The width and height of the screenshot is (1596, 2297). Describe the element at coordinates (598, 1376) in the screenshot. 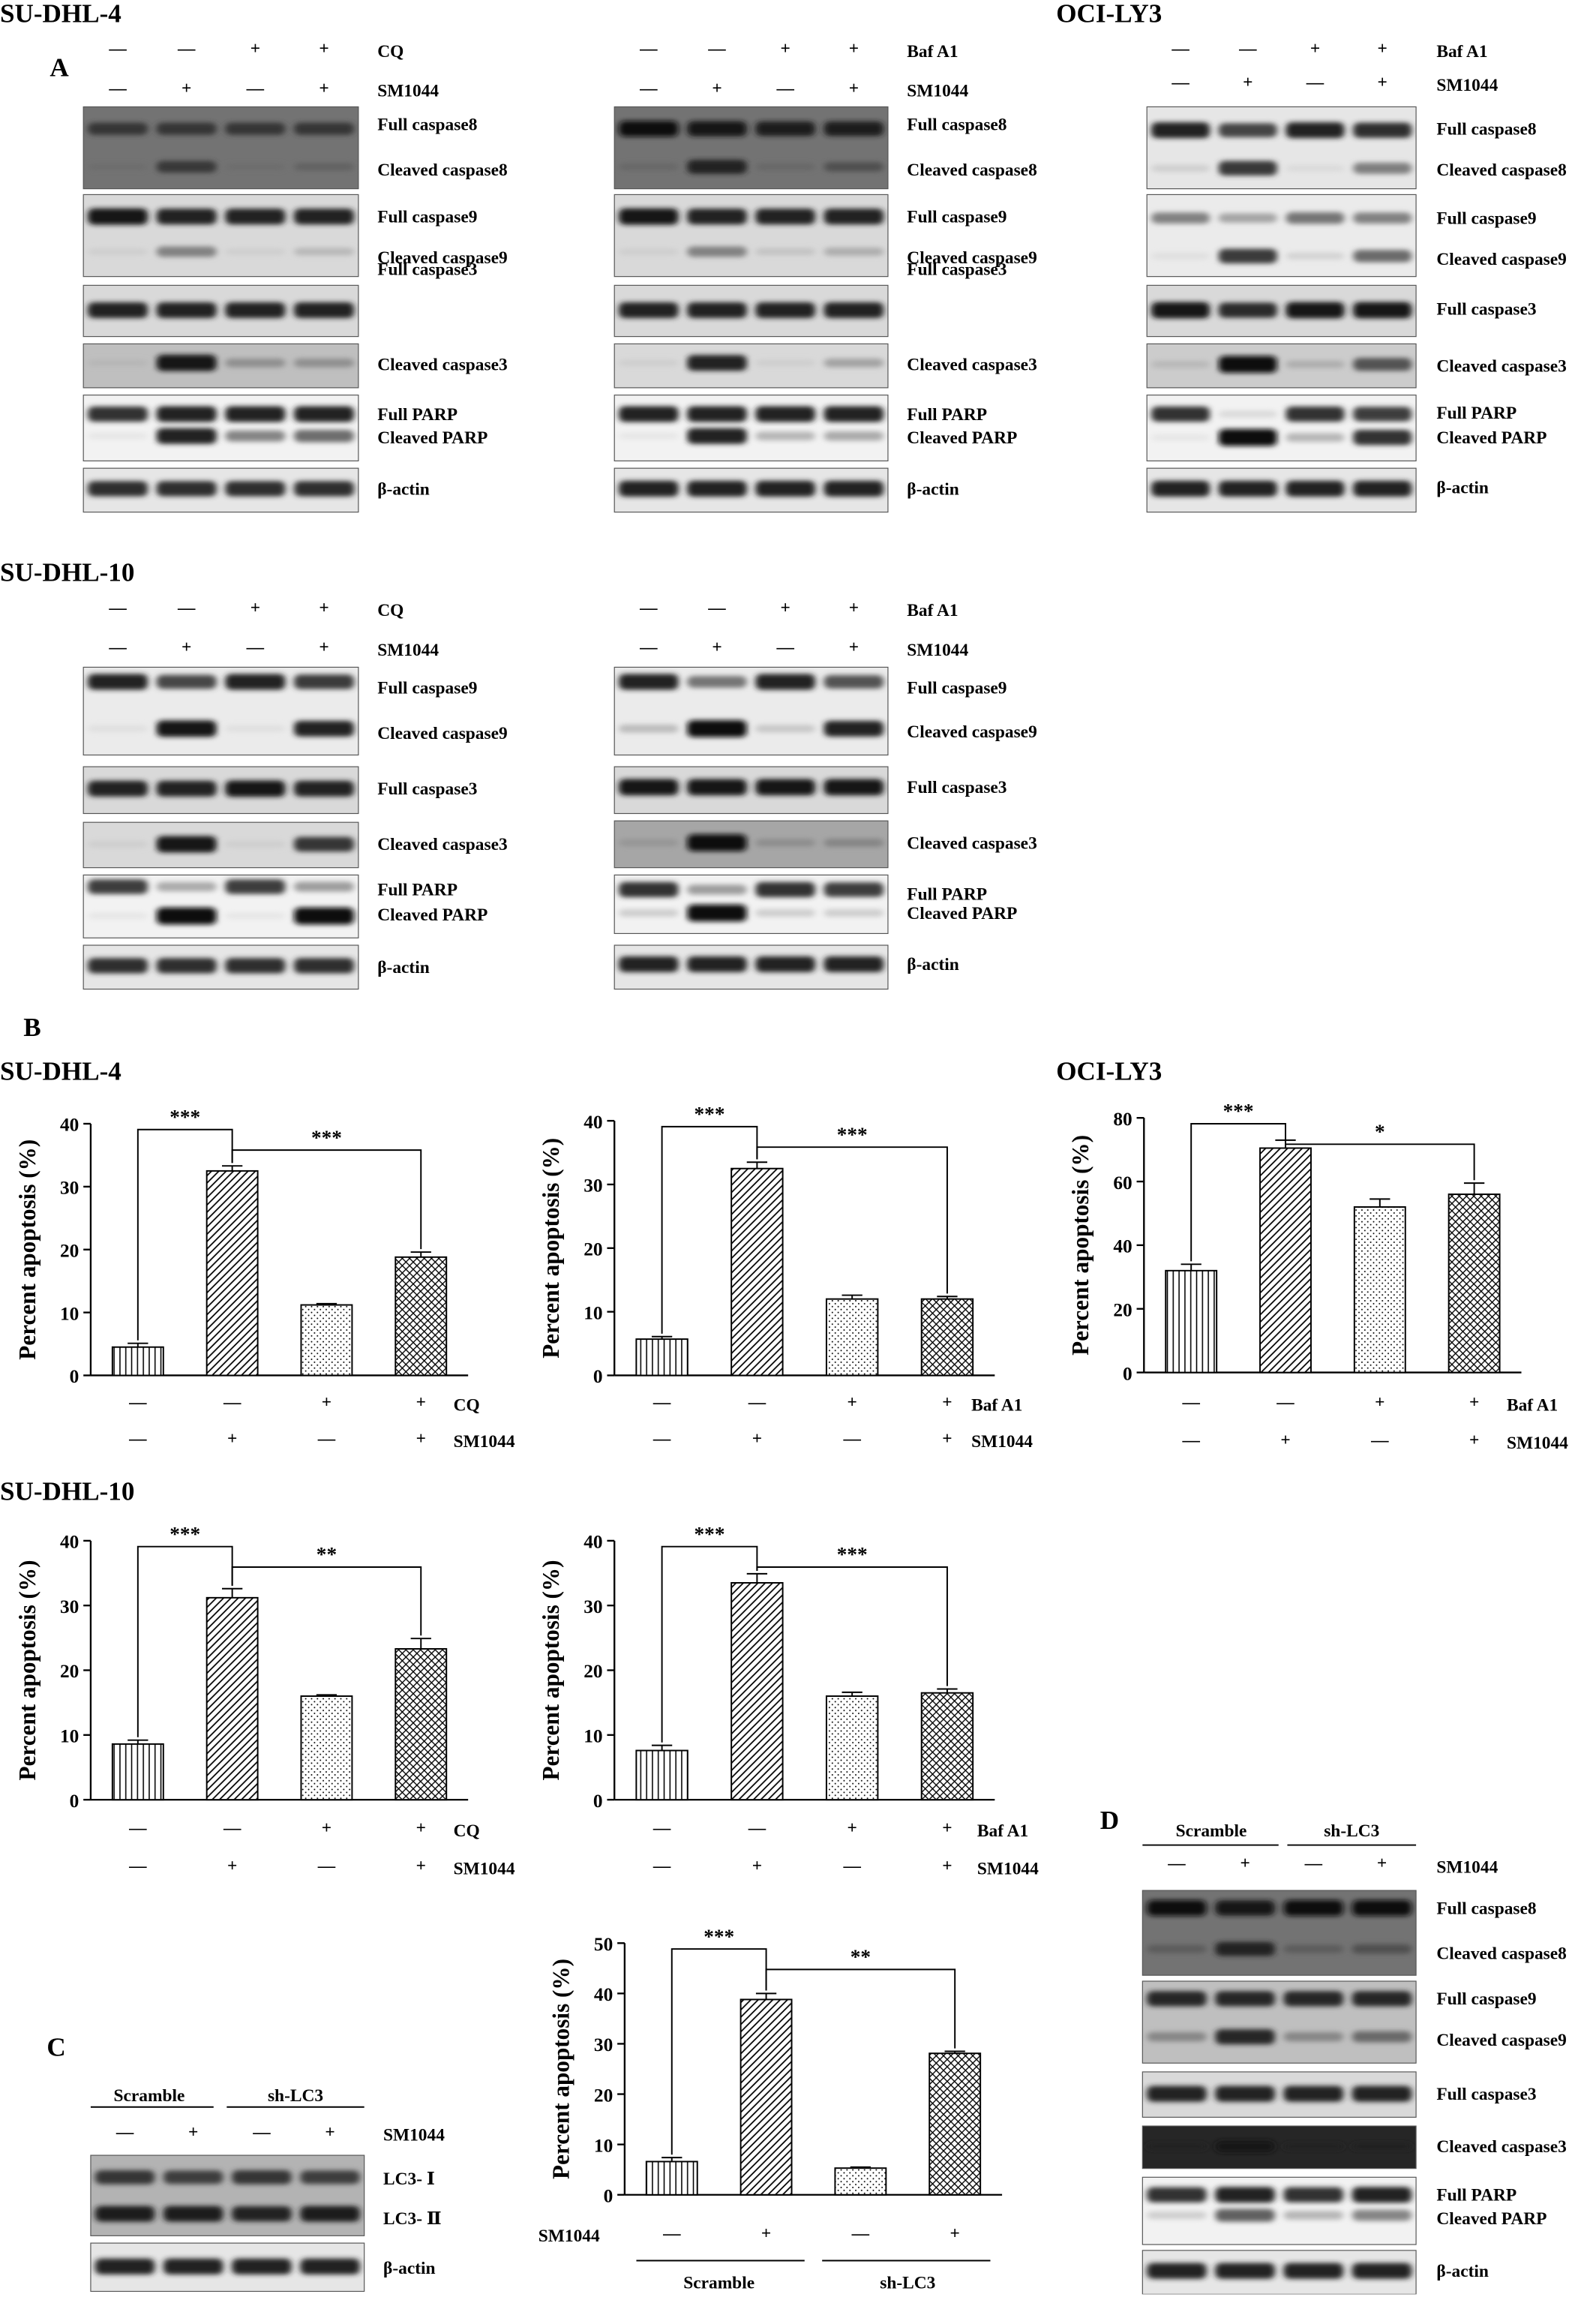

I see `y-tick-label: 0` at that location.